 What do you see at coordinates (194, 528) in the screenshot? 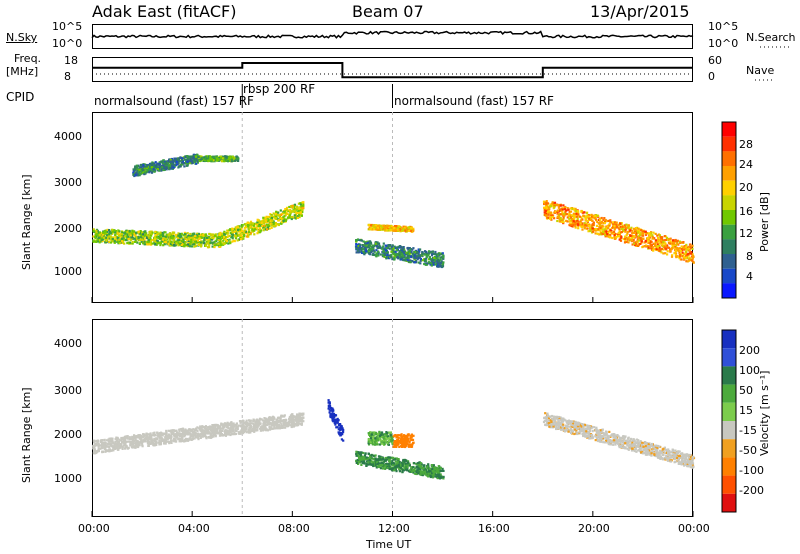
I see `xtick: 04:00` at bounding box center [194, 528].